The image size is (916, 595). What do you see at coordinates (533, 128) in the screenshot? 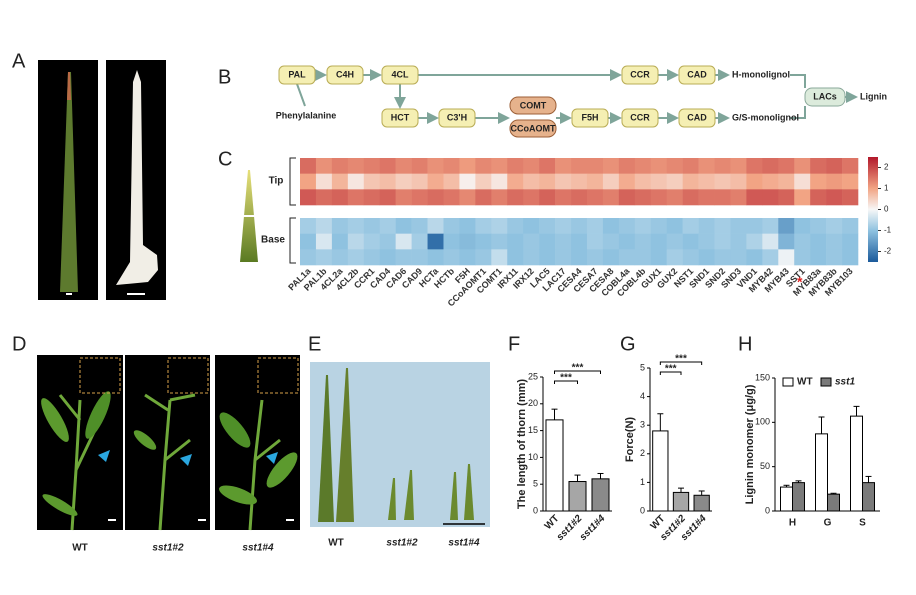
I see `node-label: CCoAOMT` at bounding box center [533, 128].